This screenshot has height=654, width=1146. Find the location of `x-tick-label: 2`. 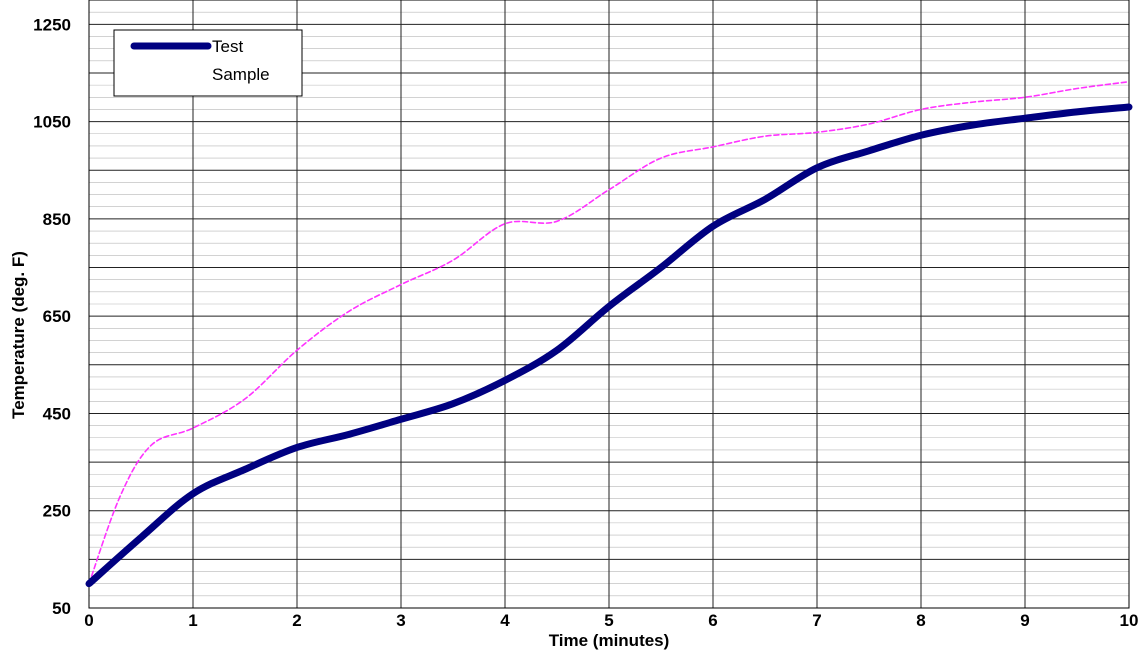

x-tick-label: 2 is located at coordinates (296, 620).